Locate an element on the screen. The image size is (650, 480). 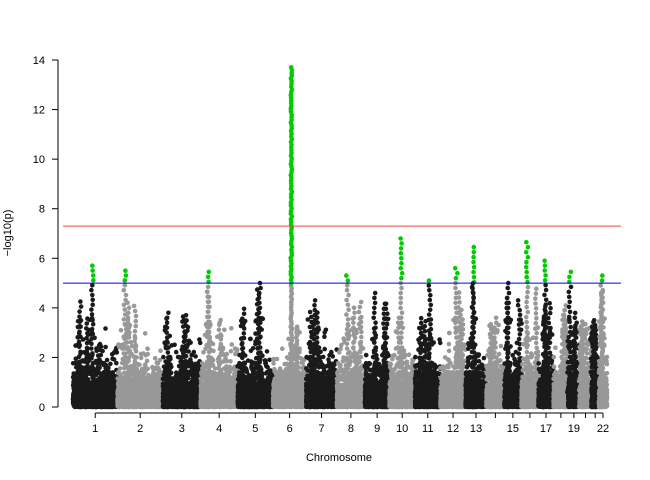
chromosome-2-points is located at coordinates (140, 339).